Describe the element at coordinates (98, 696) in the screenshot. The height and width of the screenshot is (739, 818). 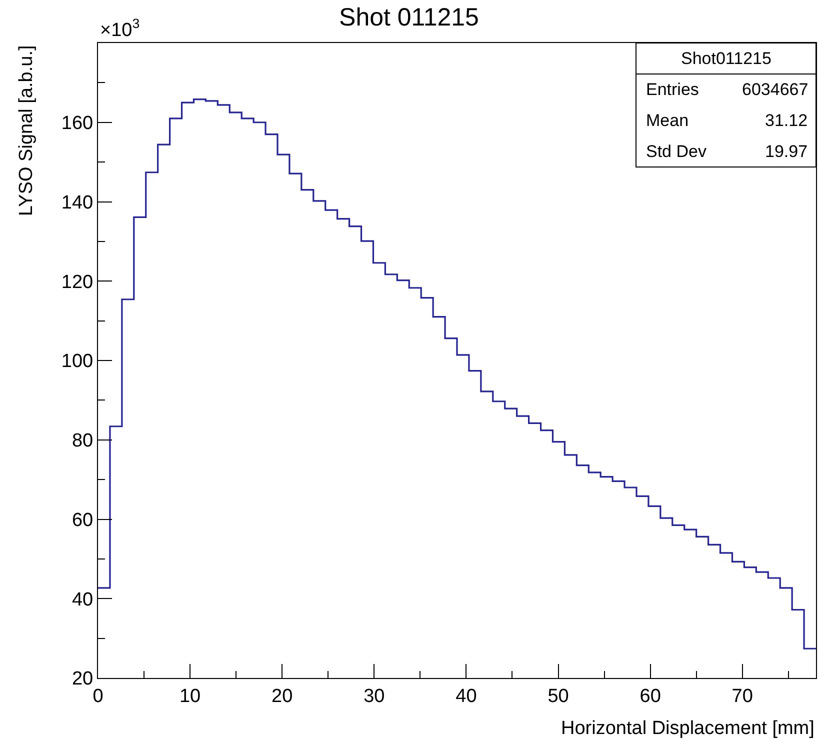
I see `x-tick-label: 0` at that location.